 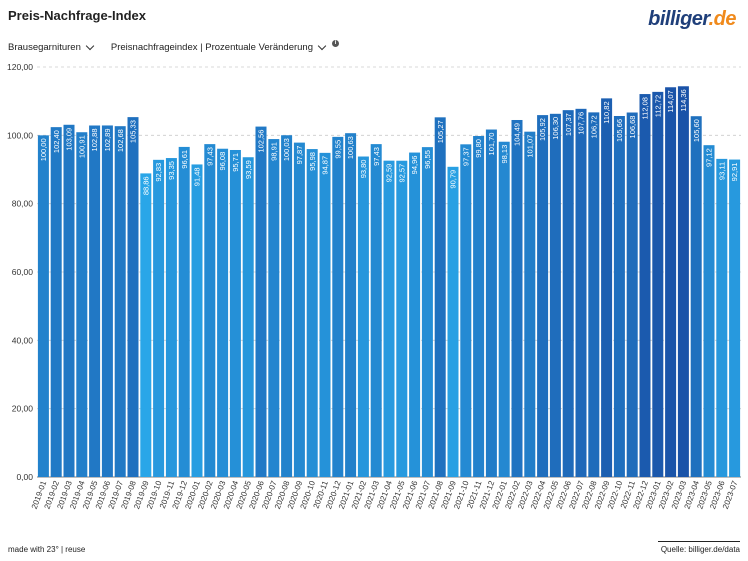 What do you see at coordinates (44, 47) in the screenshot?
I see `category-dropdown-label: Brausegarnituren` at bounding box center [44, 47].